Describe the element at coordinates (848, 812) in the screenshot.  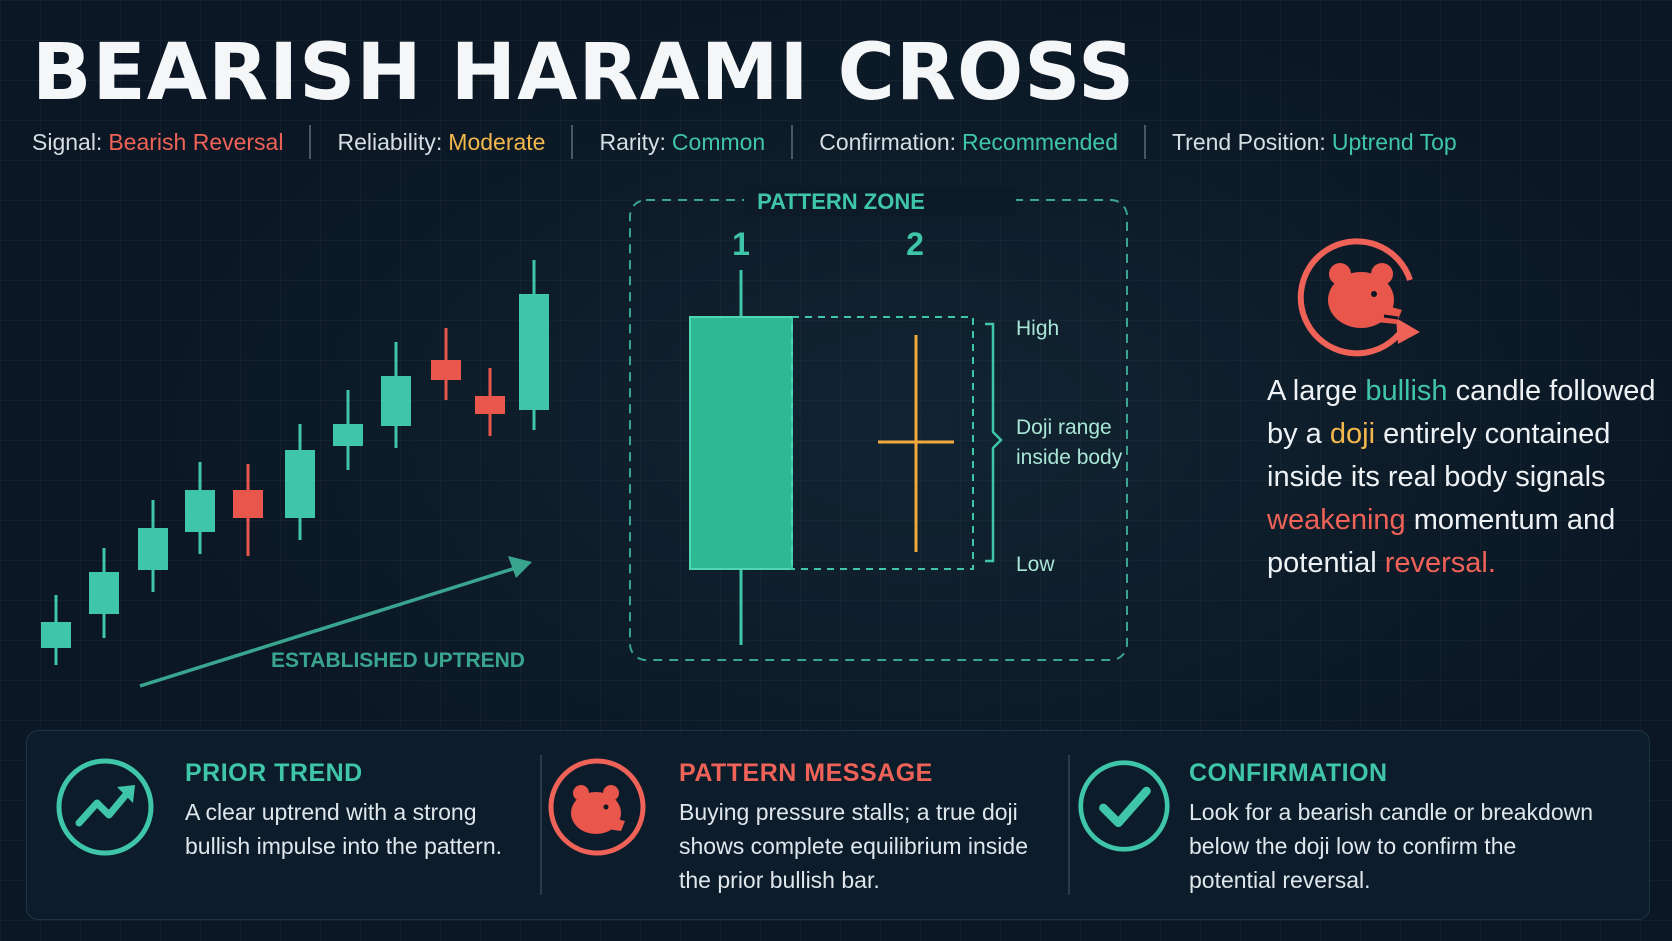
I see `card-line: Buying pressure stalls; a true doji` at that location.